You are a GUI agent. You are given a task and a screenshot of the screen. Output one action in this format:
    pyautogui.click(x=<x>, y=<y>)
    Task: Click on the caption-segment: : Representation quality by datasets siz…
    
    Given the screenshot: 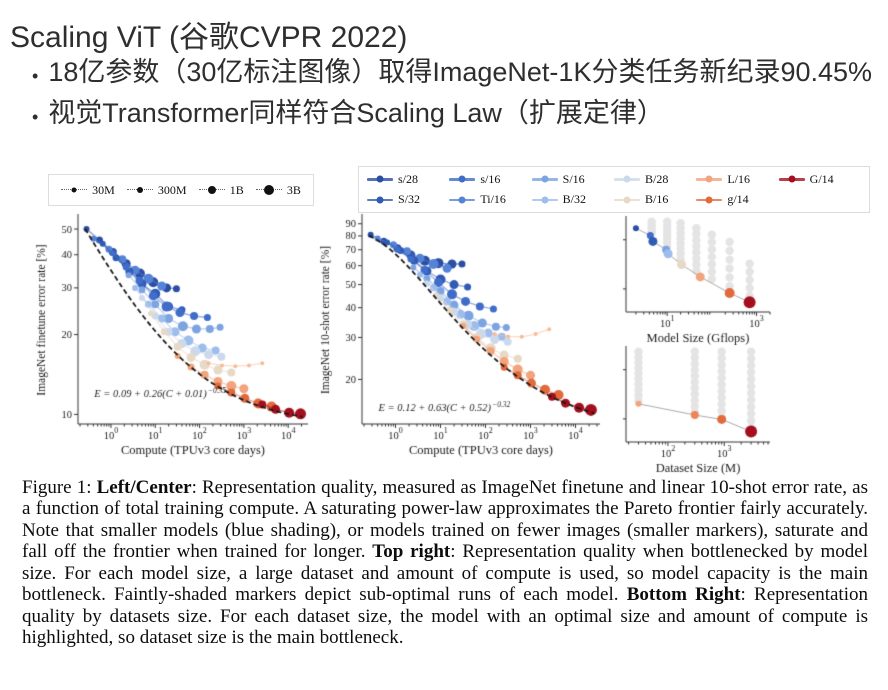 What is the action you would take?
    pyautogui.click(x=445, y=616)
    